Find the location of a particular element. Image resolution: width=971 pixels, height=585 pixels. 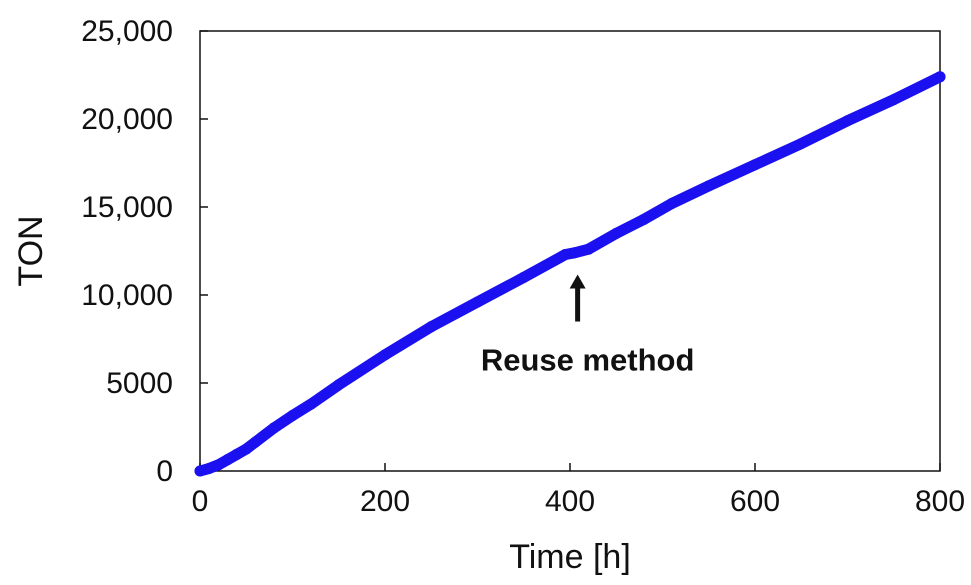

x-axis-title: Time [h] is located at coordinates (570, 557).